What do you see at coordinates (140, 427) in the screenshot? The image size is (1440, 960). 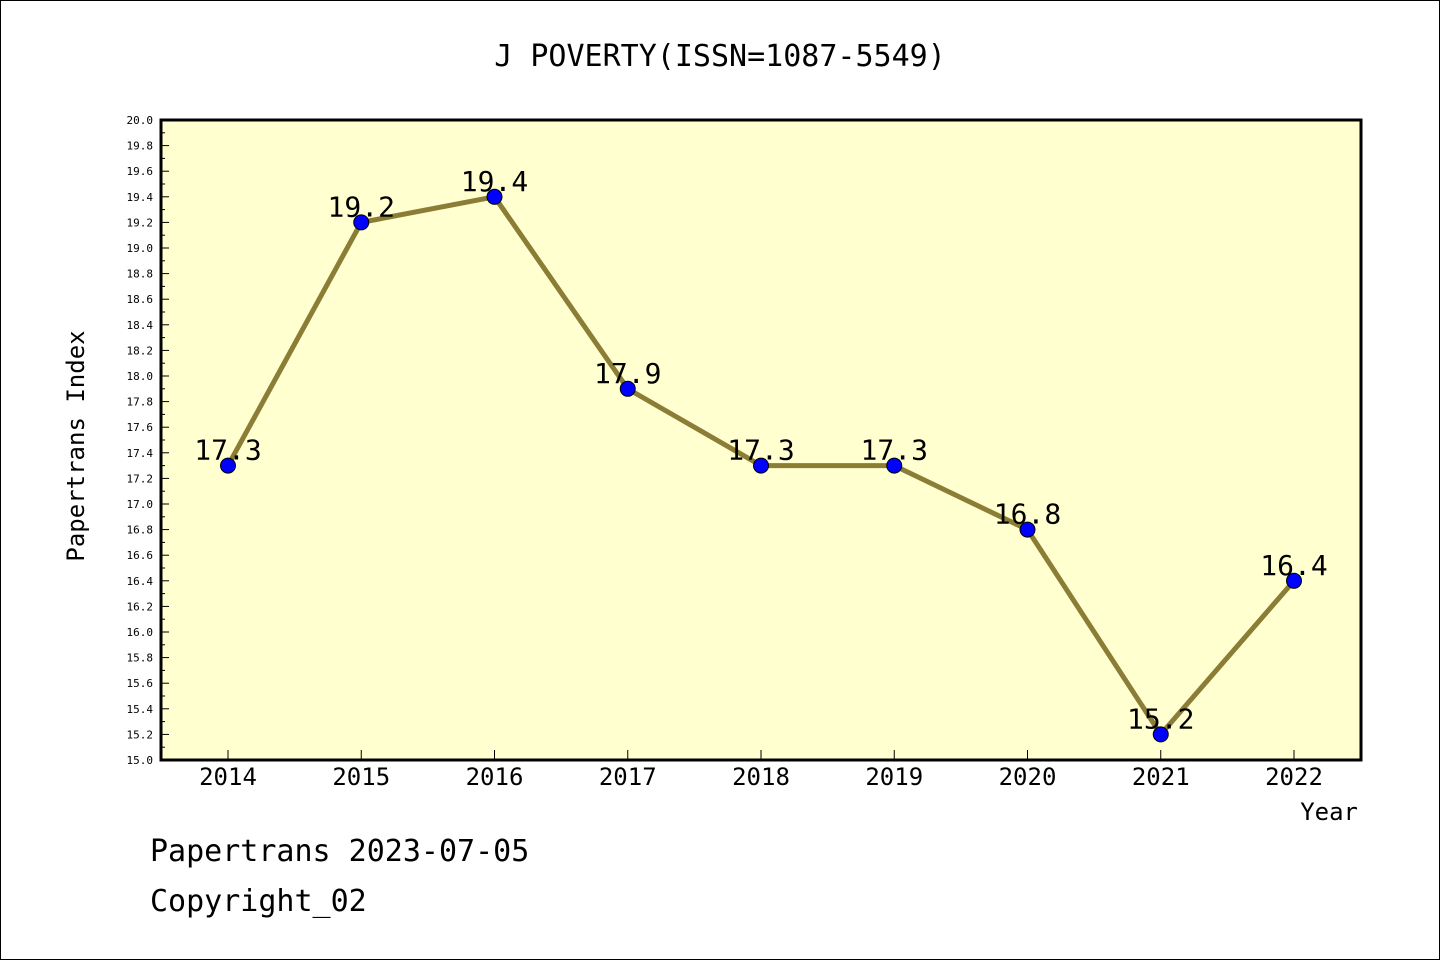 I see `y-tick-label: 17.6` at bounding box center [140, 427].